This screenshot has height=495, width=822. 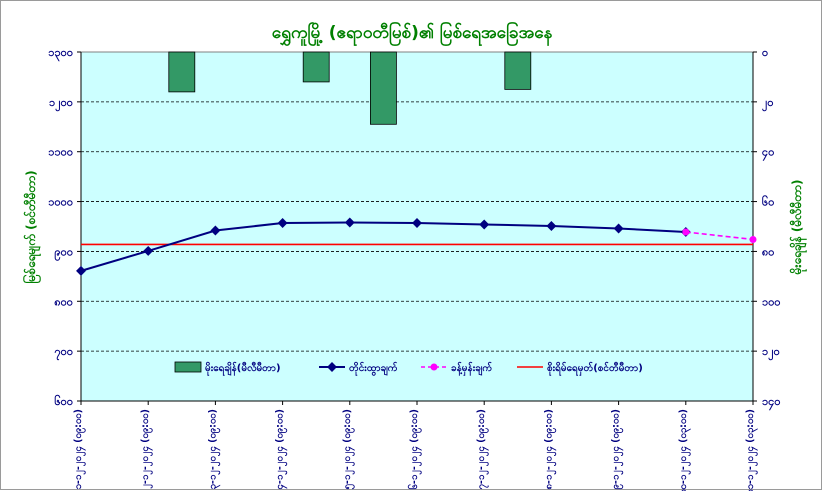 I want to click on x-tick-label: ၉-၁၂-၂၀၂၄ (၀၉:၀၀), so click(x=617, y=449).